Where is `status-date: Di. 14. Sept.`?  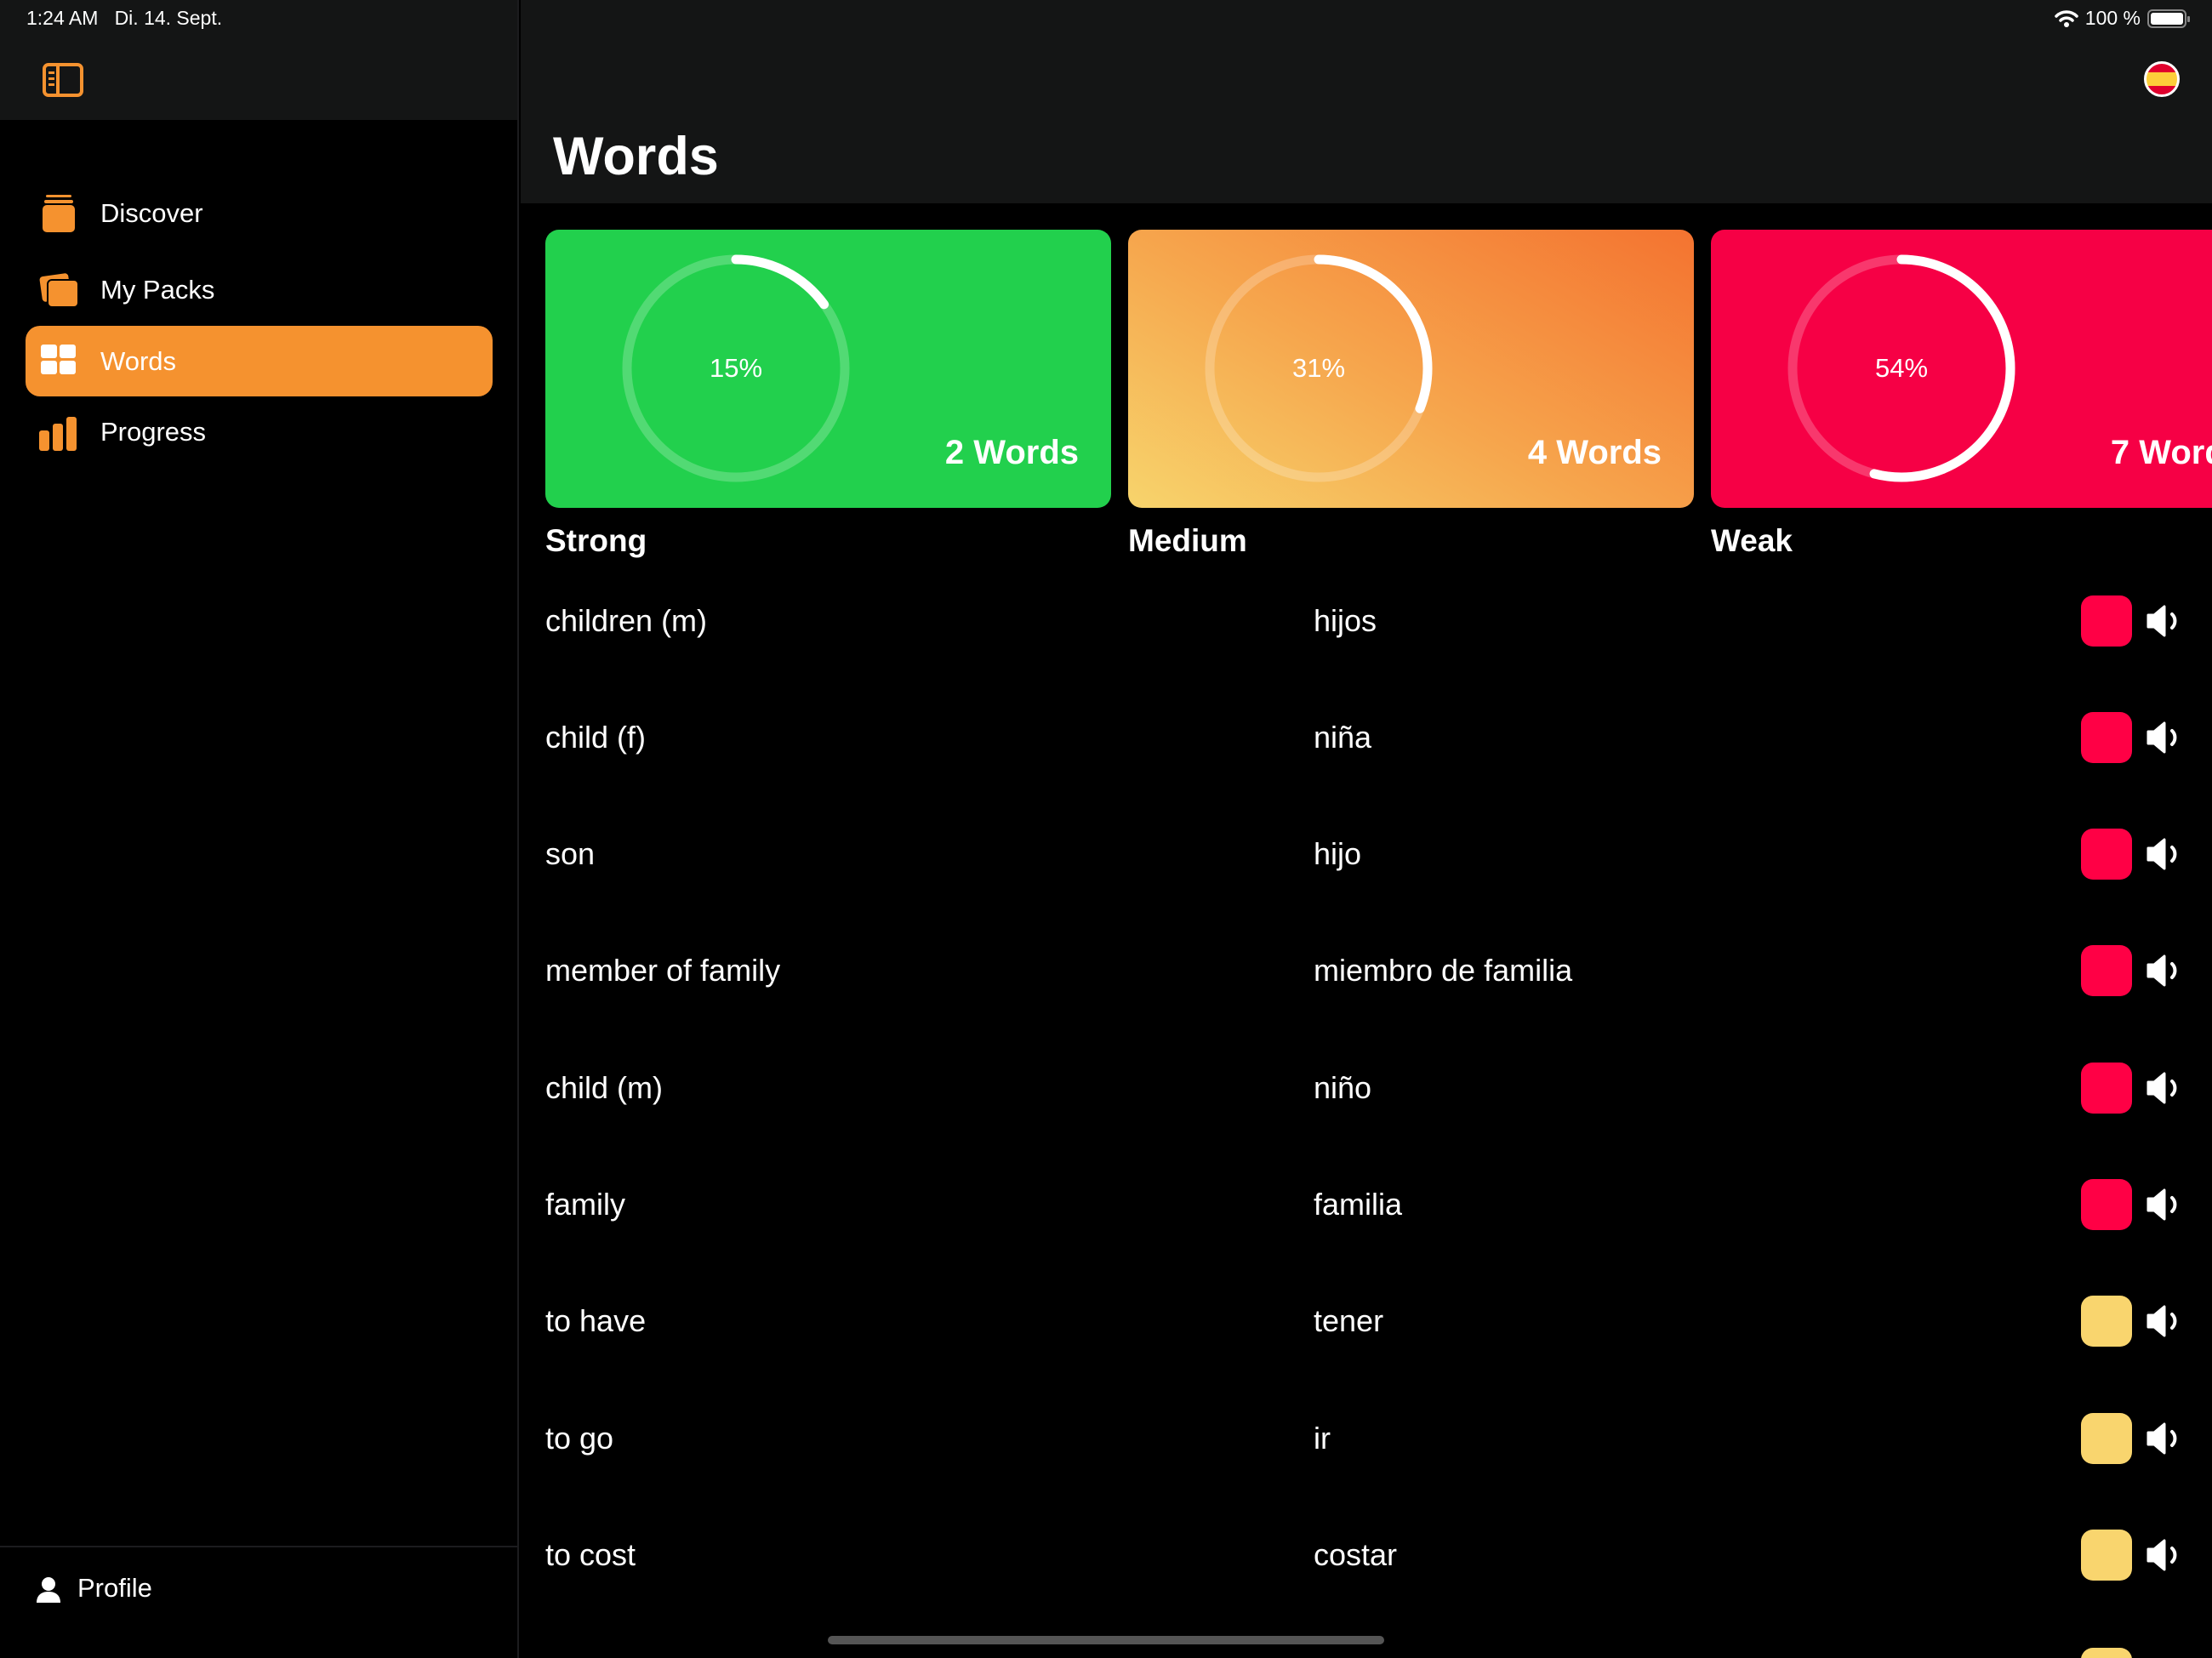 status-date: Di. 14. Sept. is located at coordinates (168, 18).